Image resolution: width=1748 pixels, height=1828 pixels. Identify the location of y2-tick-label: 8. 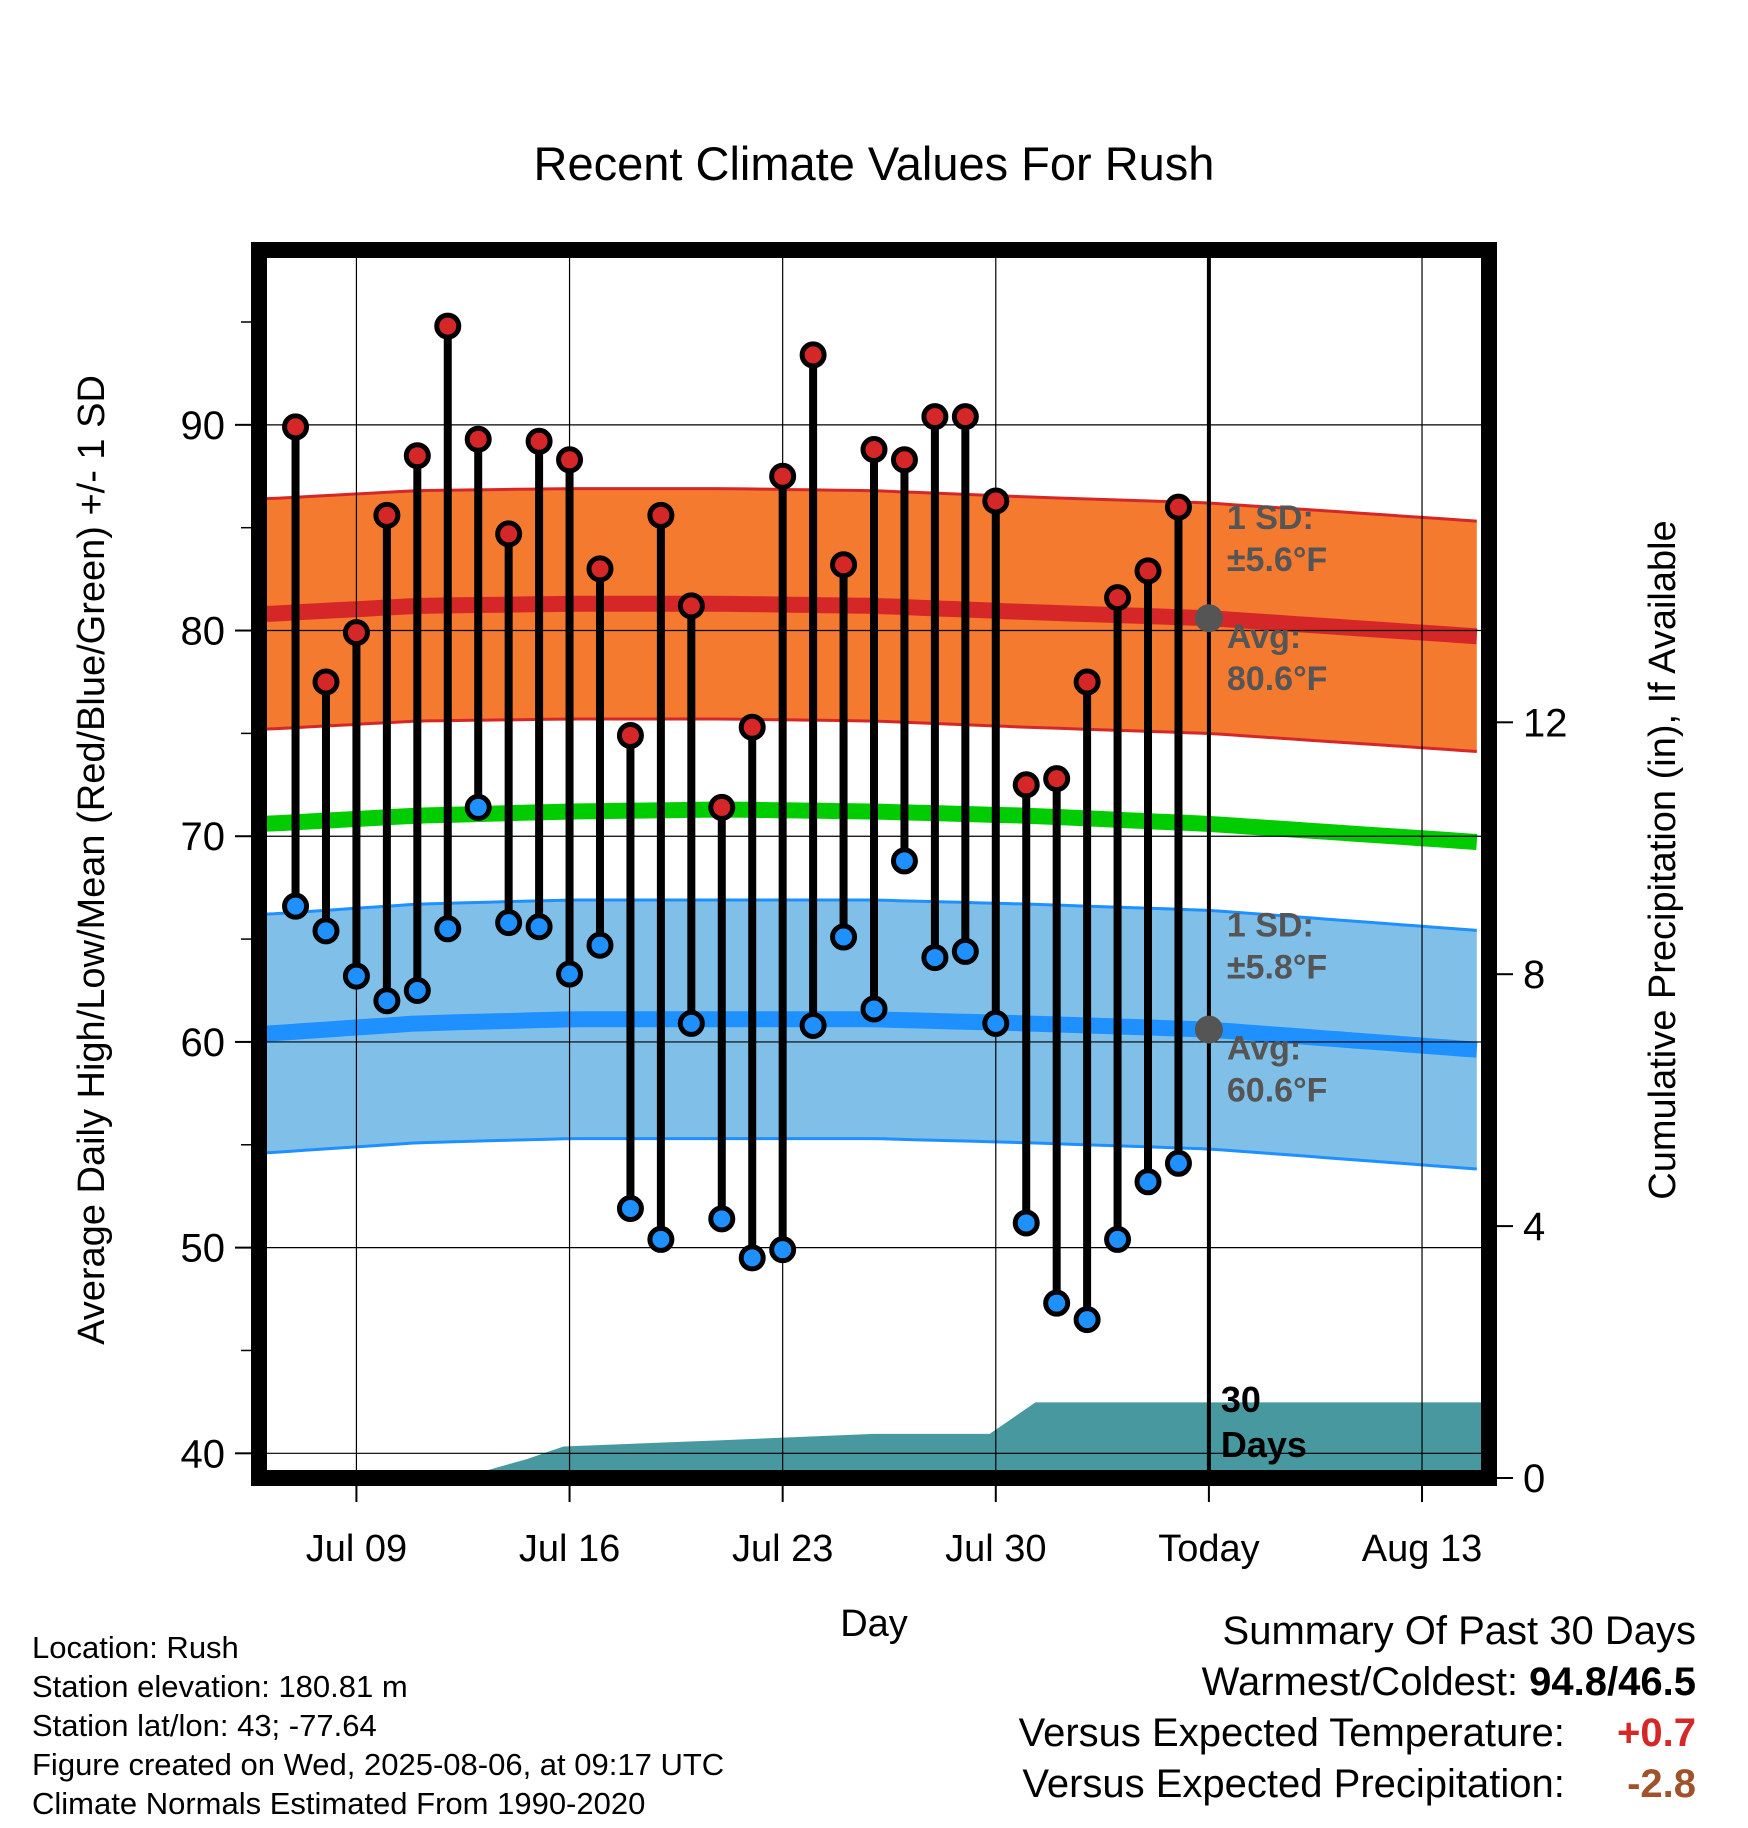
(1534, 975).